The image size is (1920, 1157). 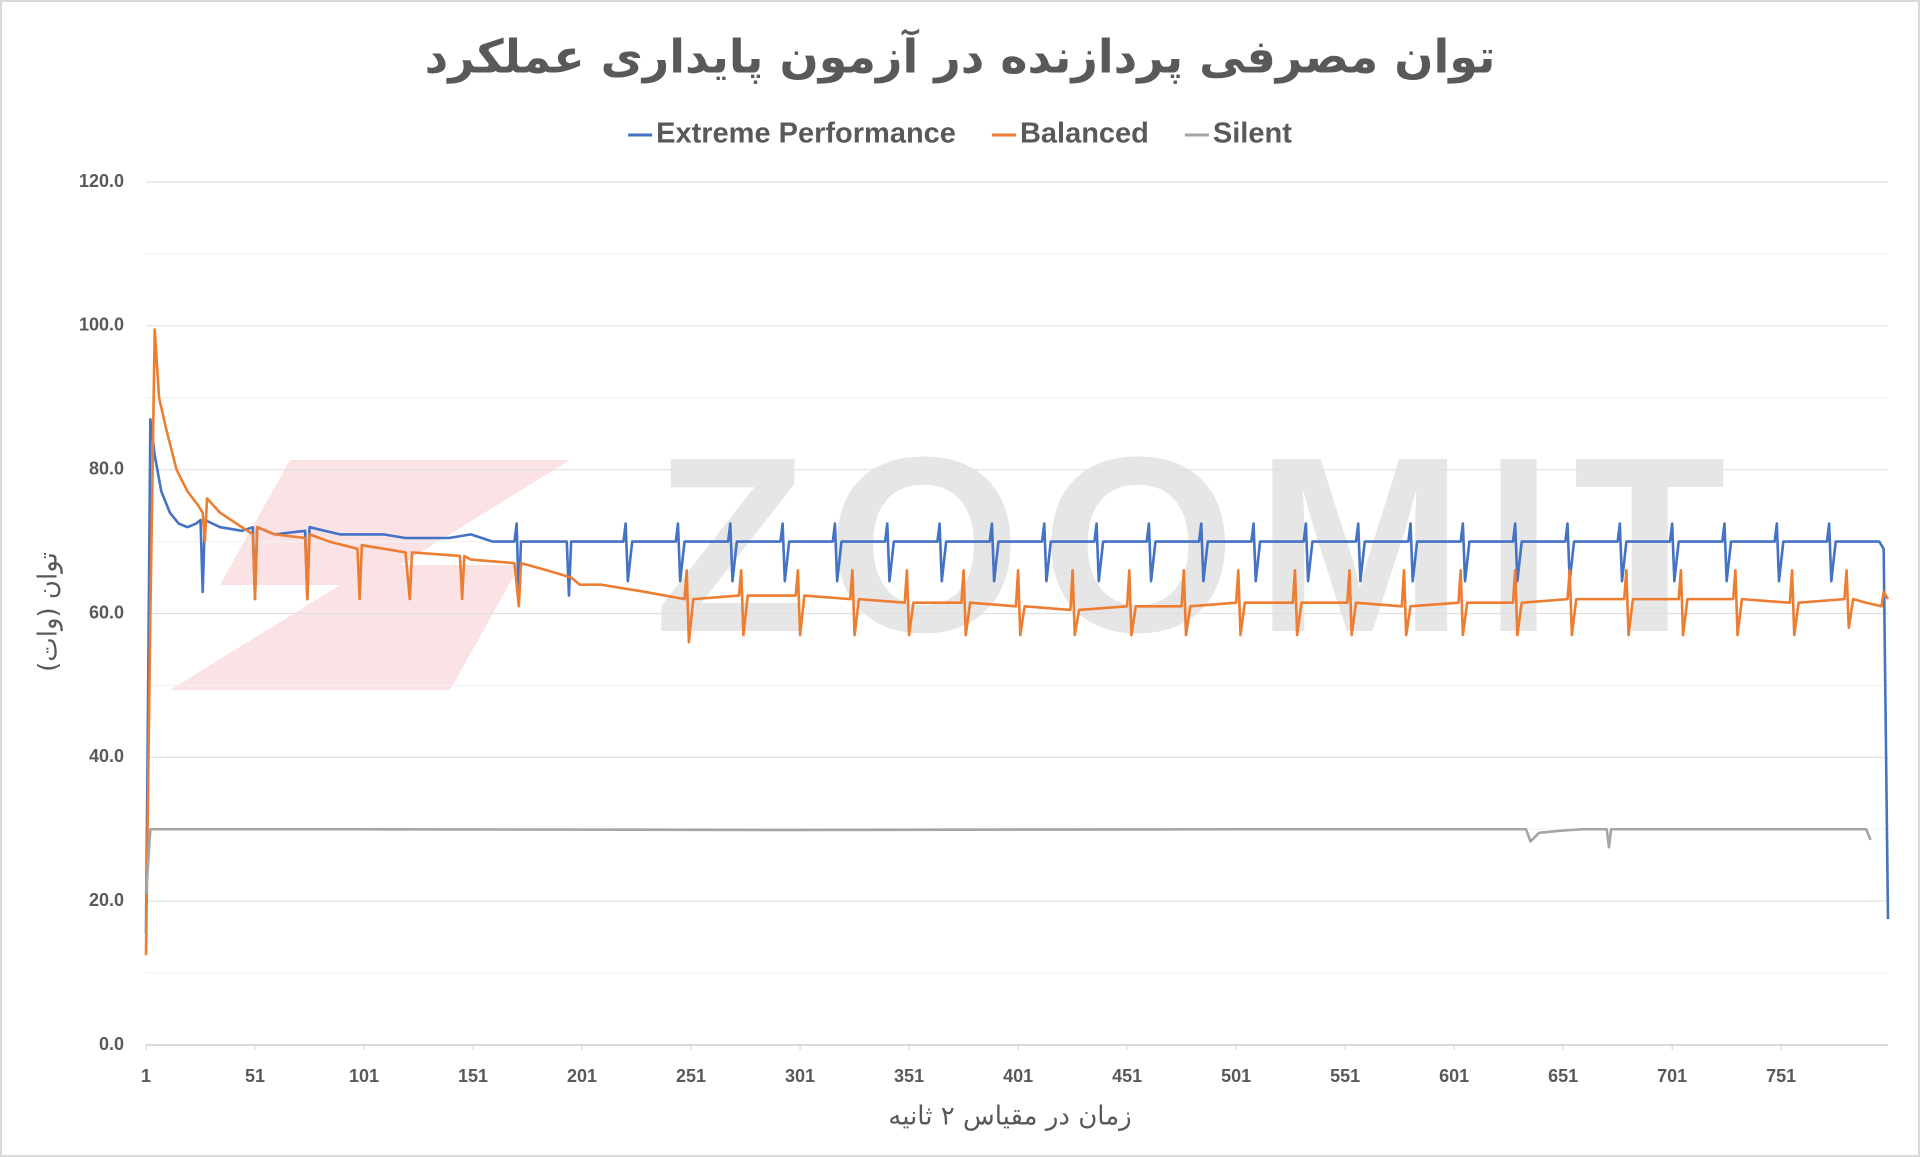 I want to click on x-tick-label: 351, so click(x=909, y=1076).